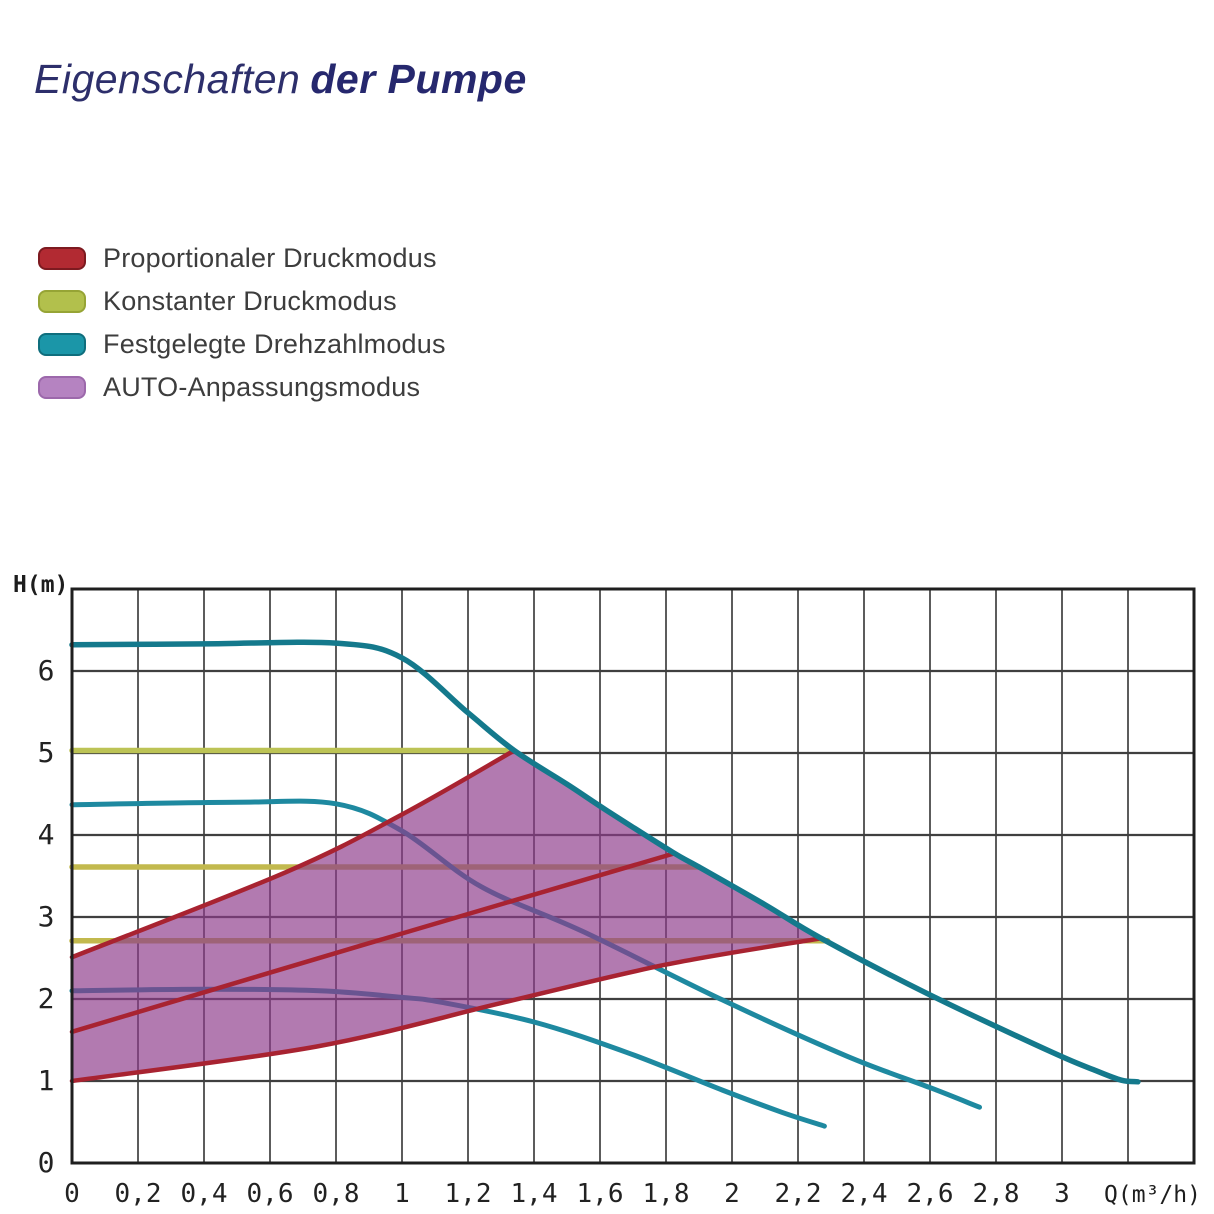 This screenshot has height=1214, width=1214. What do you see at coordinates (46, 1162) in the screenshot?
I see `y-tick-label: 0` at bounding box center [46, 1162].